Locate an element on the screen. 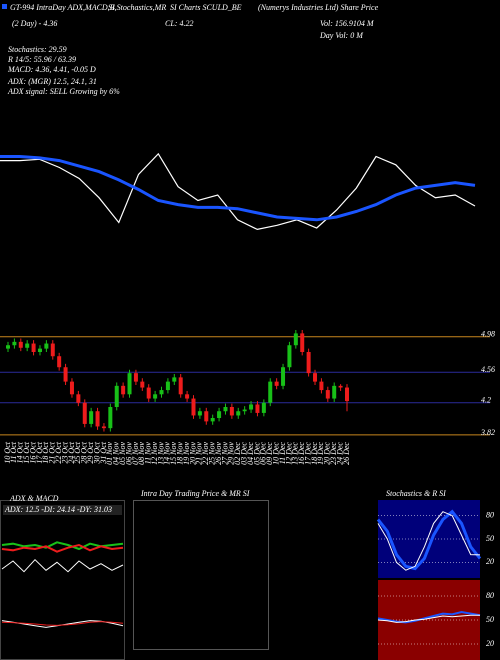 This screenshot has height=660, width=500. x-tick-label: 13 Nov is located at coordinates (160, 453).